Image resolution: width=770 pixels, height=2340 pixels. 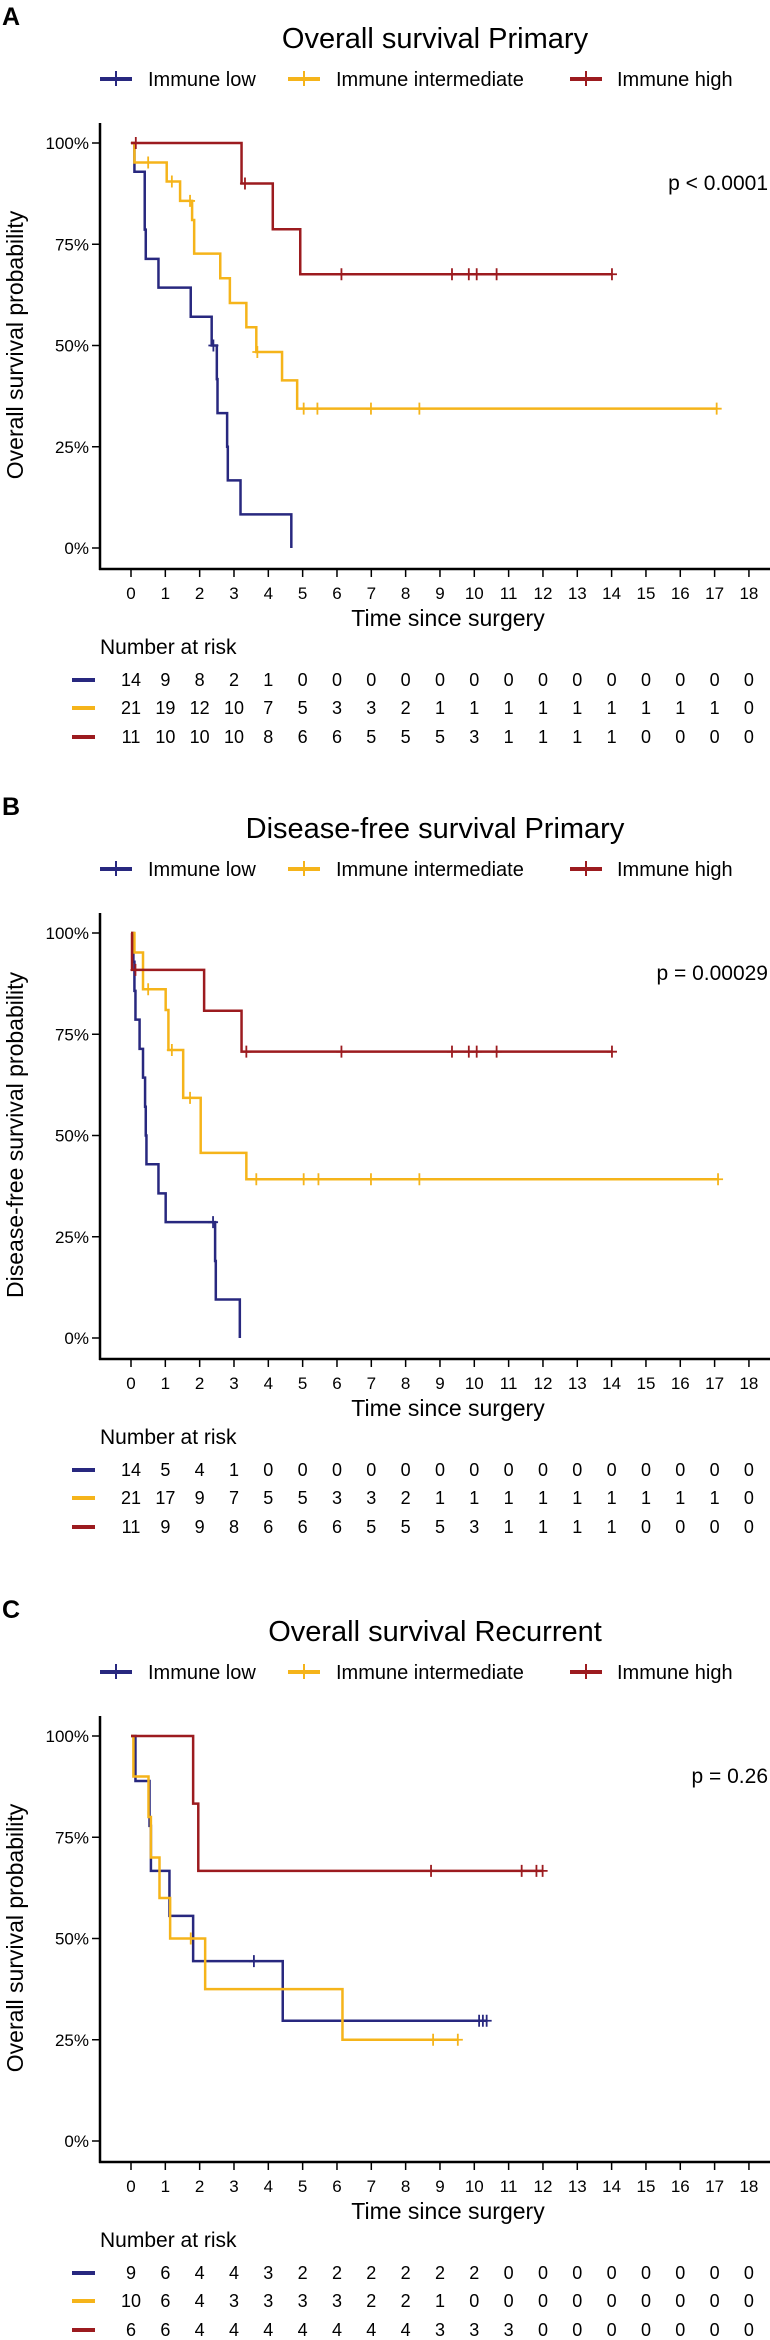 What do you see at coordinates (406, 80) in the screenshot?
I see `legend-item: Immune intermediate` at bounding box center [406, 80].